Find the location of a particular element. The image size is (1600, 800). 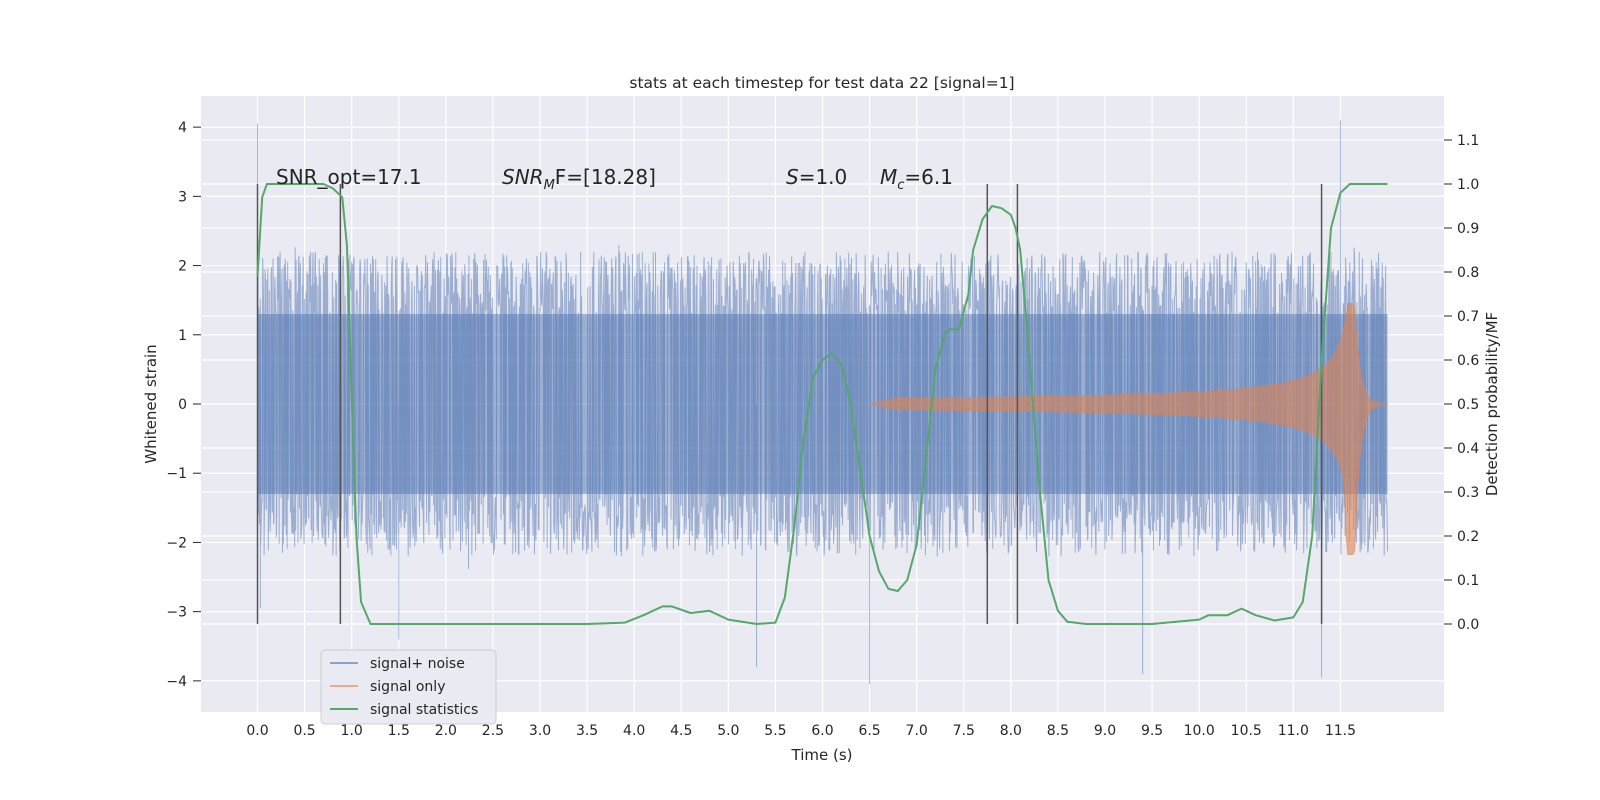

x-tick-label: 7.0 is located at coordinates (917, 731).